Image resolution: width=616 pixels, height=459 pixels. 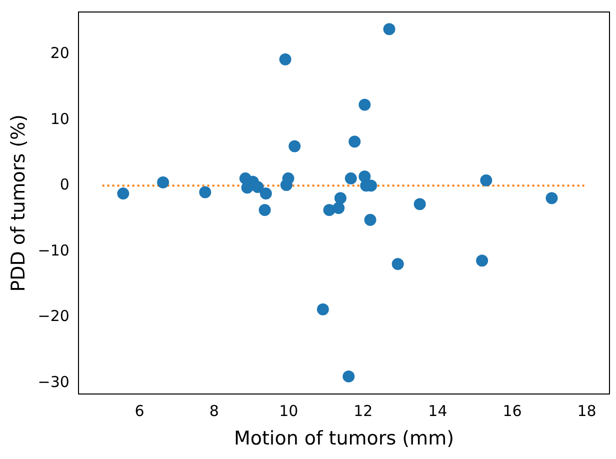 I want to click on y-tick-label: −30, so click(x=54, y=381).